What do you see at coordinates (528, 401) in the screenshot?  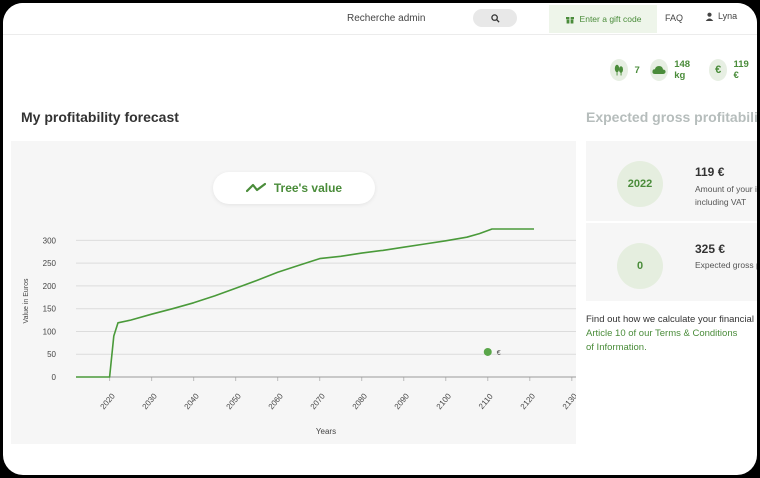 I see `x-tick-label: 2120` at bounding box center [528, 401].